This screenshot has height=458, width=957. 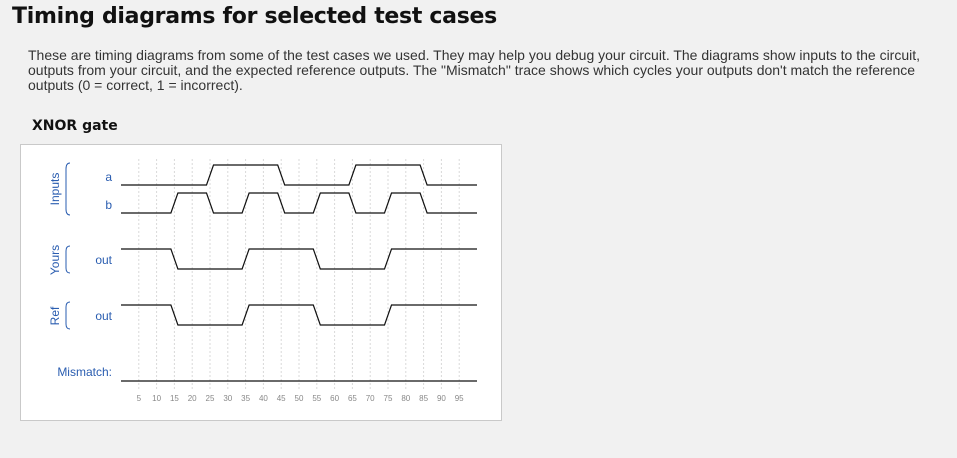 What do you see at coordinates (405, 398) in the screenshot?
I see `time-tick-label: 80` at bounding box center [405, 398].